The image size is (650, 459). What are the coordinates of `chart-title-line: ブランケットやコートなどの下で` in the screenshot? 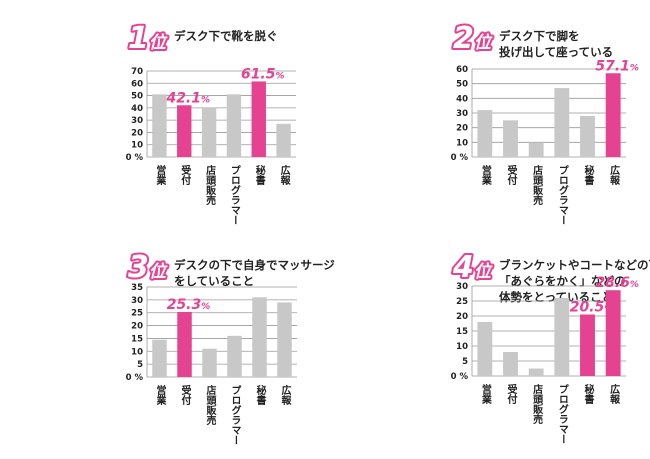 It's located at (574, 265).